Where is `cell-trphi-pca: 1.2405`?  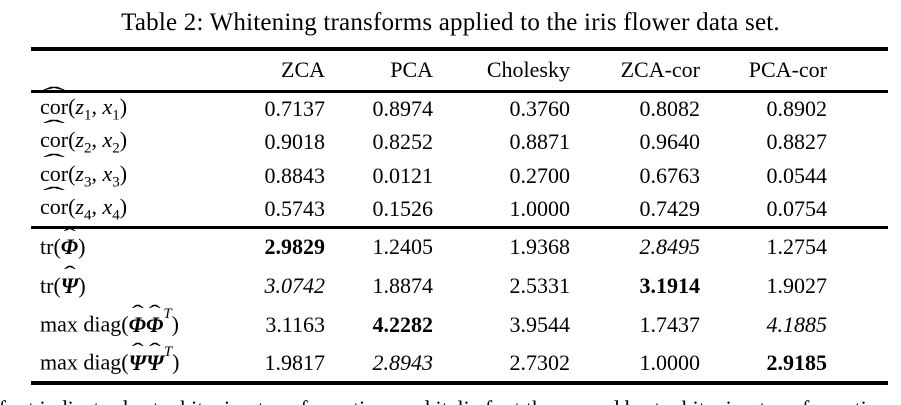
cell-trphi-pca: 1.2405 is located at coordinates (403, 247).